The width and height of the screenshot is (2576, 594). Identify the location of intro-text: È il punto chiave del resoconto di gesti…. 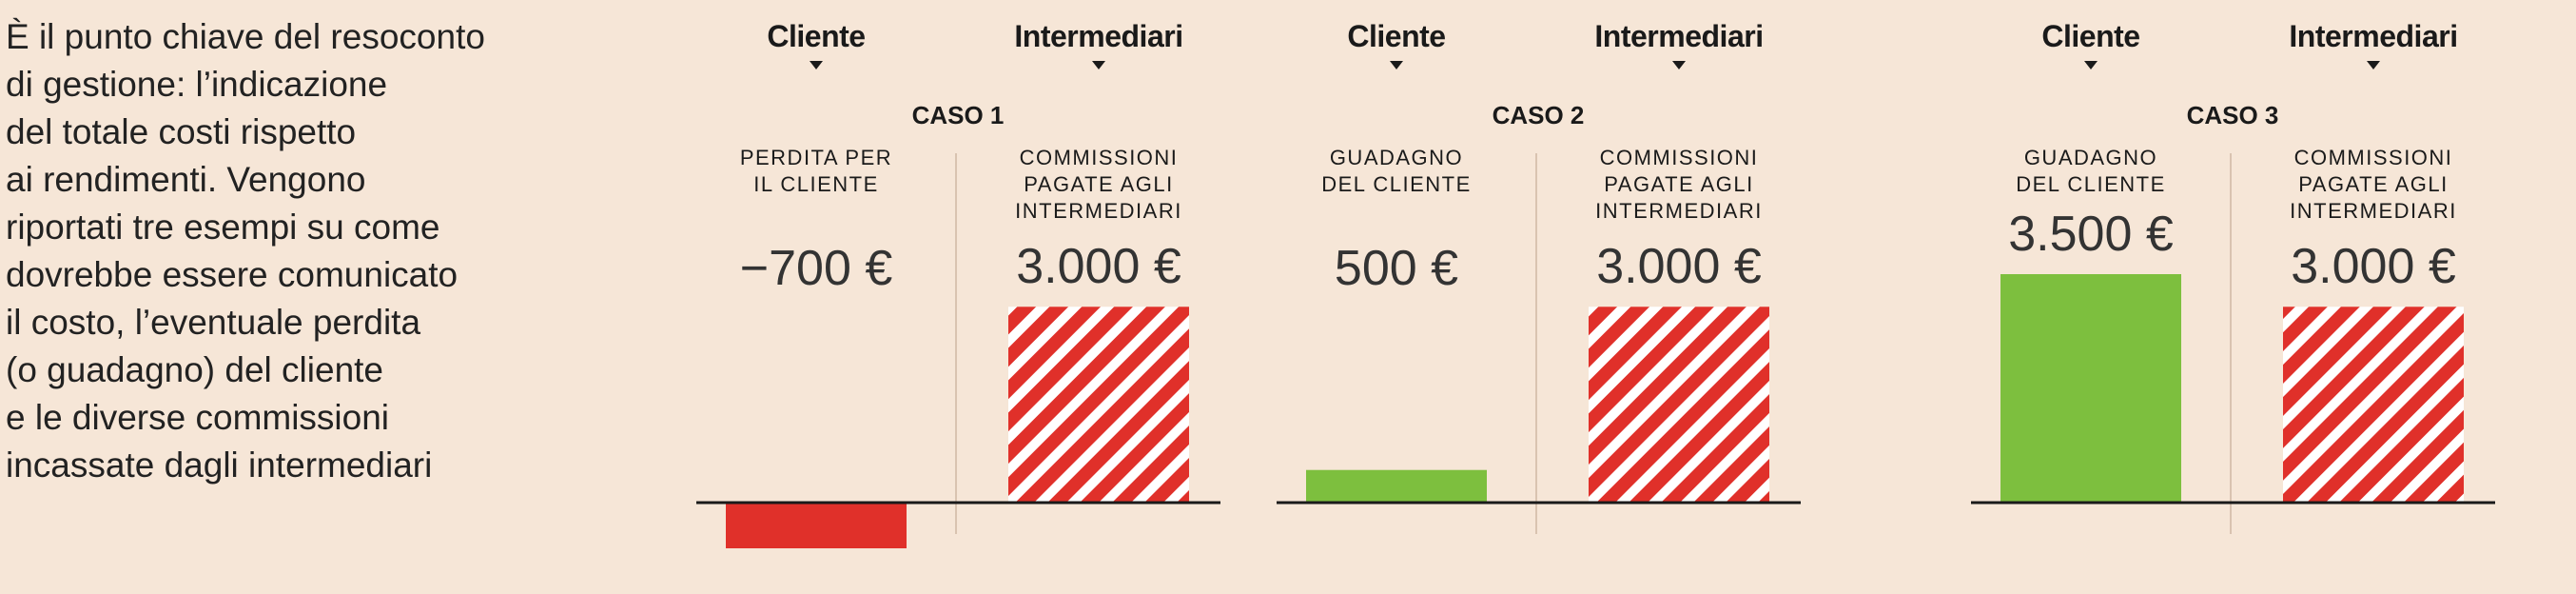
(246, 251).